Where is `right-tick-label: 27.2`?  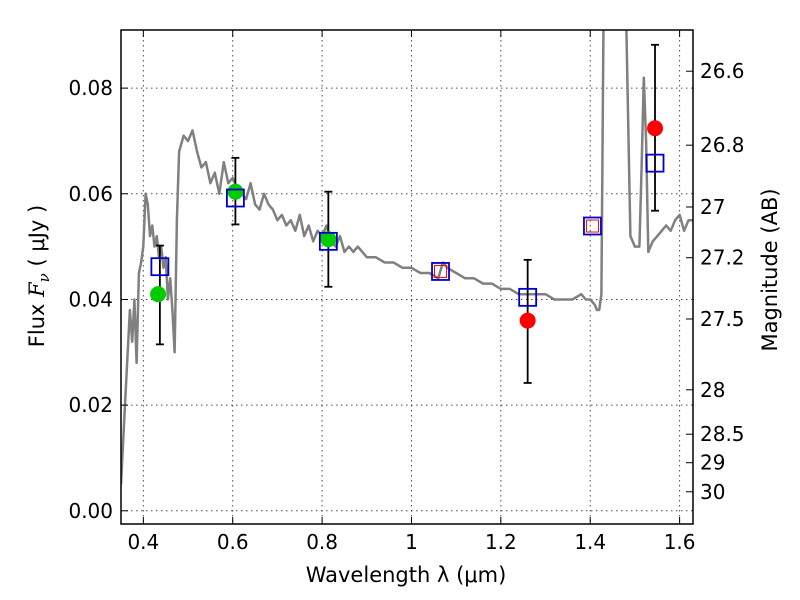
right-tick-label: 27.2 is located at coordinates (722, 258).